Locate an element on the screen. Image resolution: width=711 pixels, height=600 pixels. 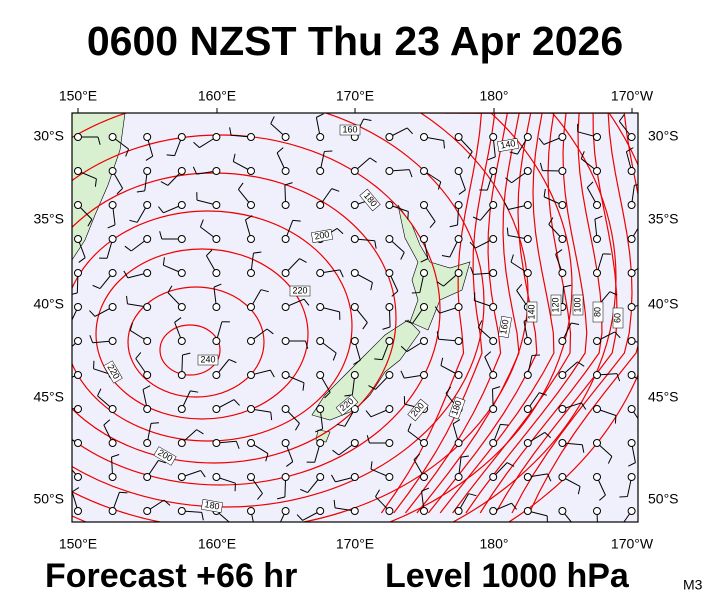
lat-label-right: 35°S is located at coordinates (663, 219).